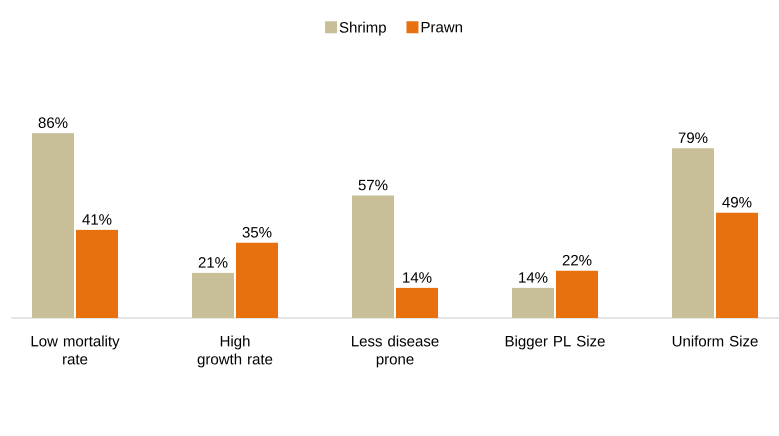 The height and width of the screenshot is (436, 779). I want to click on data-label: 41%, so click(97, 219).